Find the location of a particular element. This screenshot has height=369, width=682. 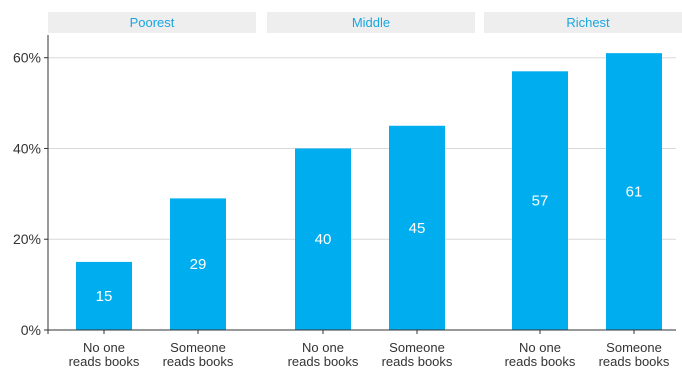

bar-value-label: 61 is located at coordinates (634, 192).